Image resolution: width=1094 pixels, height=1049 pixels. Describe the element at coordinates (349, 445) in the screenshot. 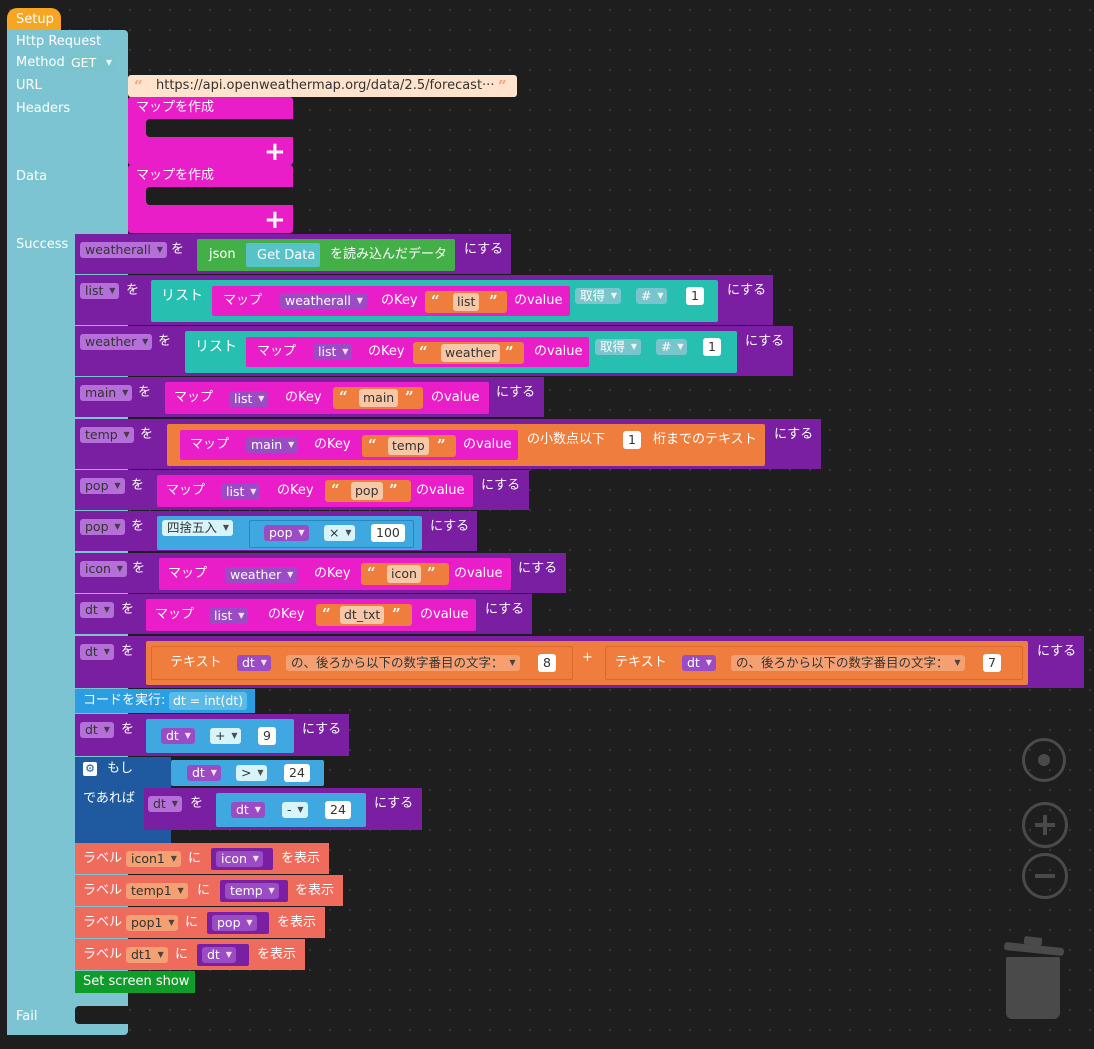

I see `map-temp-block` at that location.